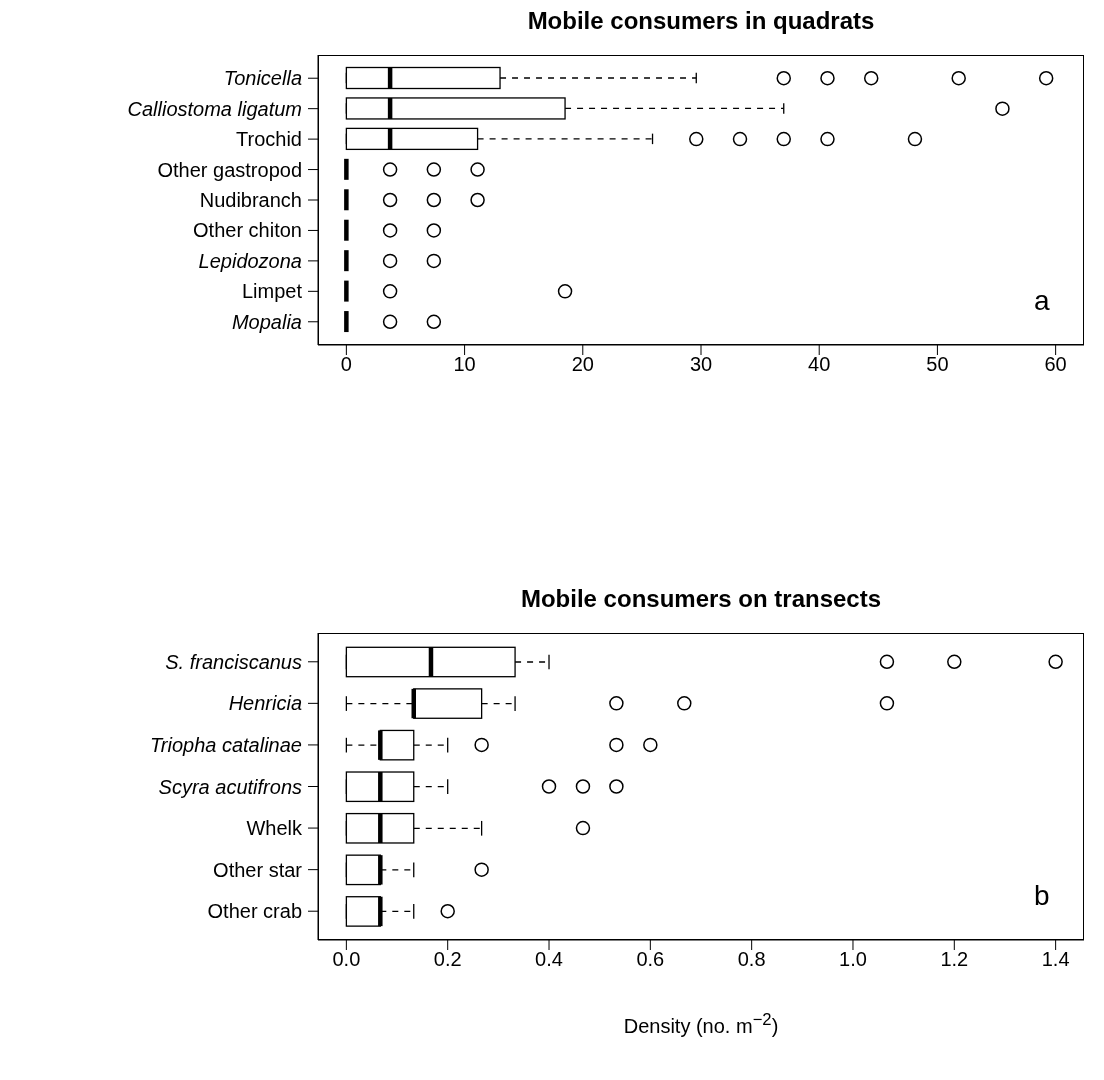 This screenshot has width=1104, height=1080. What do you see at coordinates (226, 744) in the screenshot?
I see `y-tick-label: Triopha catalinae` at bounding box center [226, 744].